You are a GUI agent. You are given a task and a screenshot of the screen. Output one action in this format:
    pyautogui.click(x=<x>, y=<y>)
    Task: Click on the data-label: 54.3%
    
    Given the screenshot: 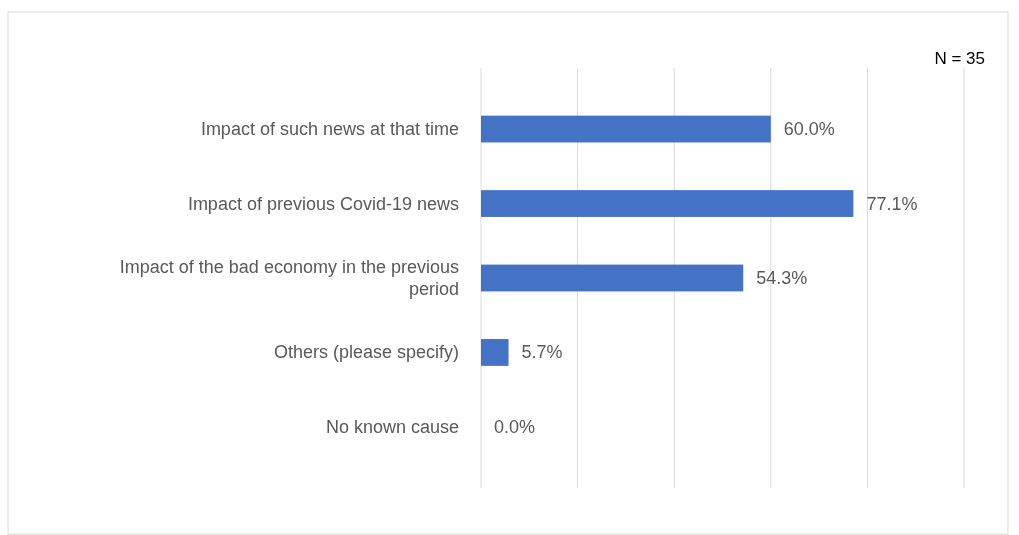 What is the action you would take?
    pyautogui.click(x=782, y=278)
    